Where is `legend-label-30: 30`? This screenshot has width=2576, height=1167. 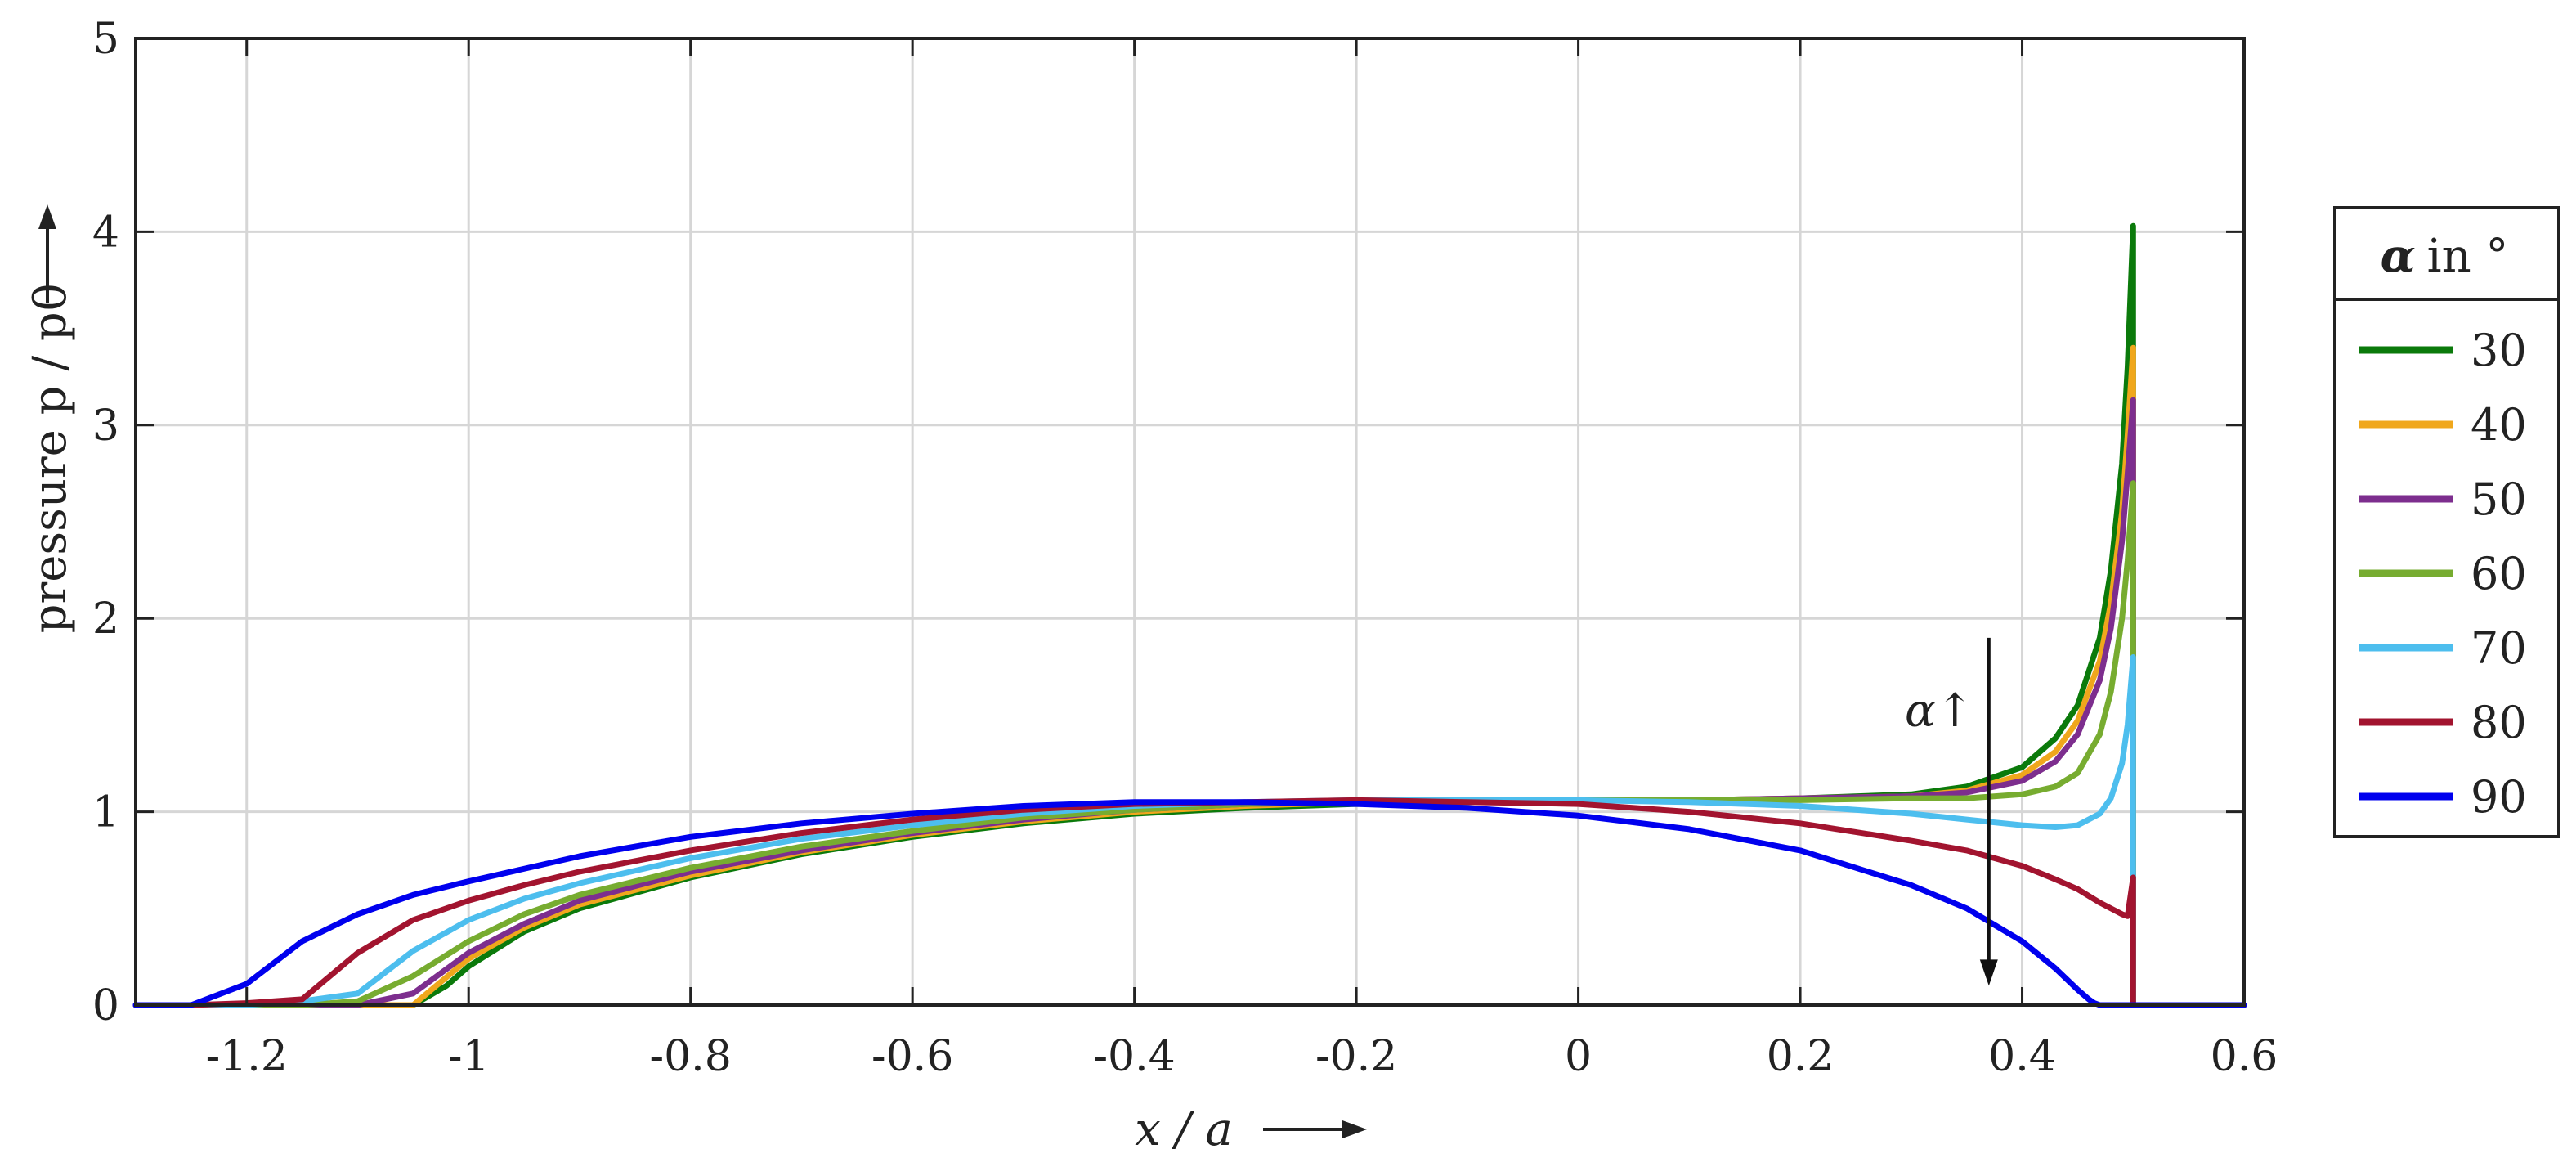 legend-label-30: 30 is located at coordinates (2499, 351).